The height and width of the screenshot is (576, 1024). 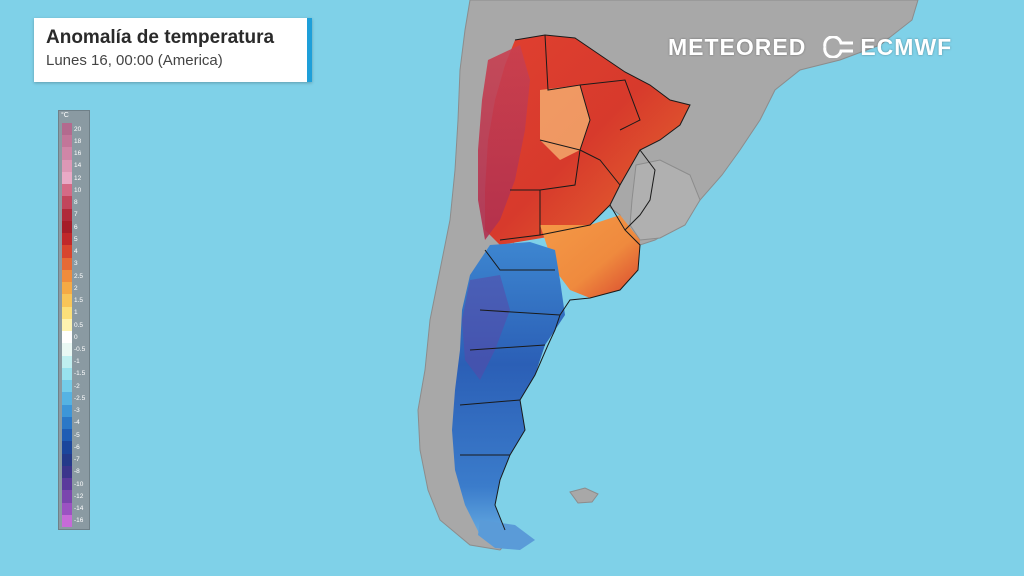 I want to click on legend-label: 0, so click(x=76, y=337).